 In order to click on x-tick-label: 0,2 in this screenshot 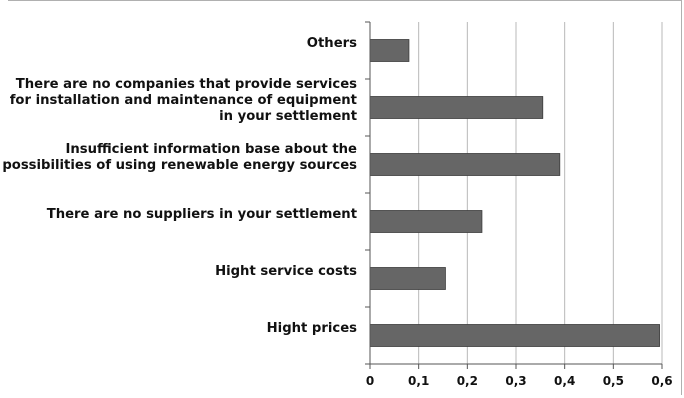, I will do `click(467, 381)`.